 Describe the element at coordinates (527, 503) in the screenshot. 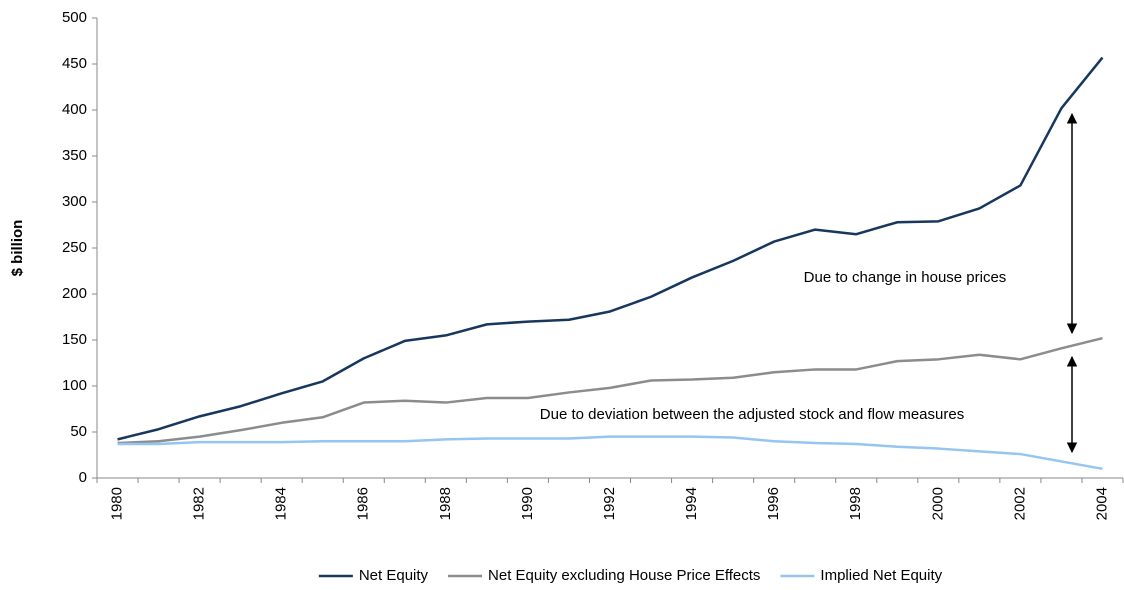

I see `x-tick-label: 1990` at that location.